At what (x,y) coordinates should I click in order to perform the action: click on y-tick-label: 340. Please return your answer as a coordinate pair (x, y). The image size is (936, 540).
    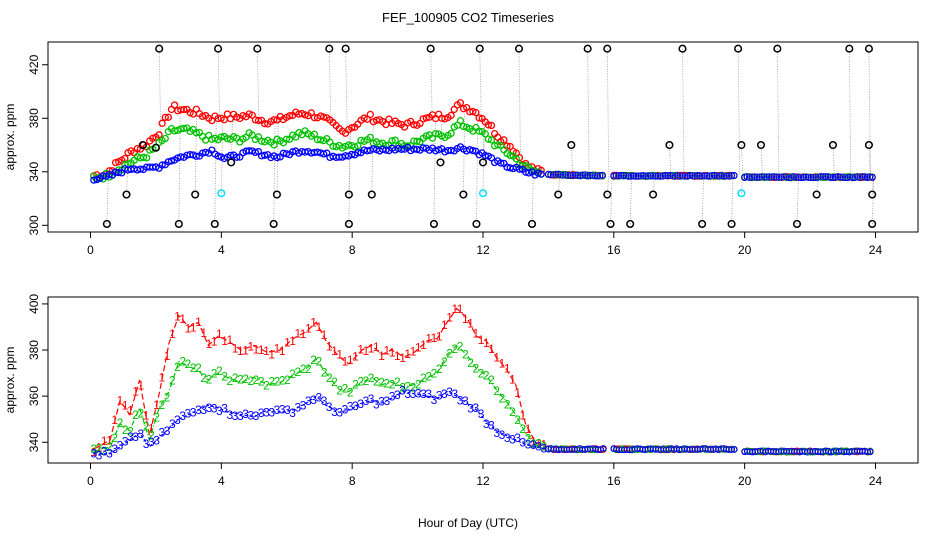
    Looking at the image, I should click on (34, 171).